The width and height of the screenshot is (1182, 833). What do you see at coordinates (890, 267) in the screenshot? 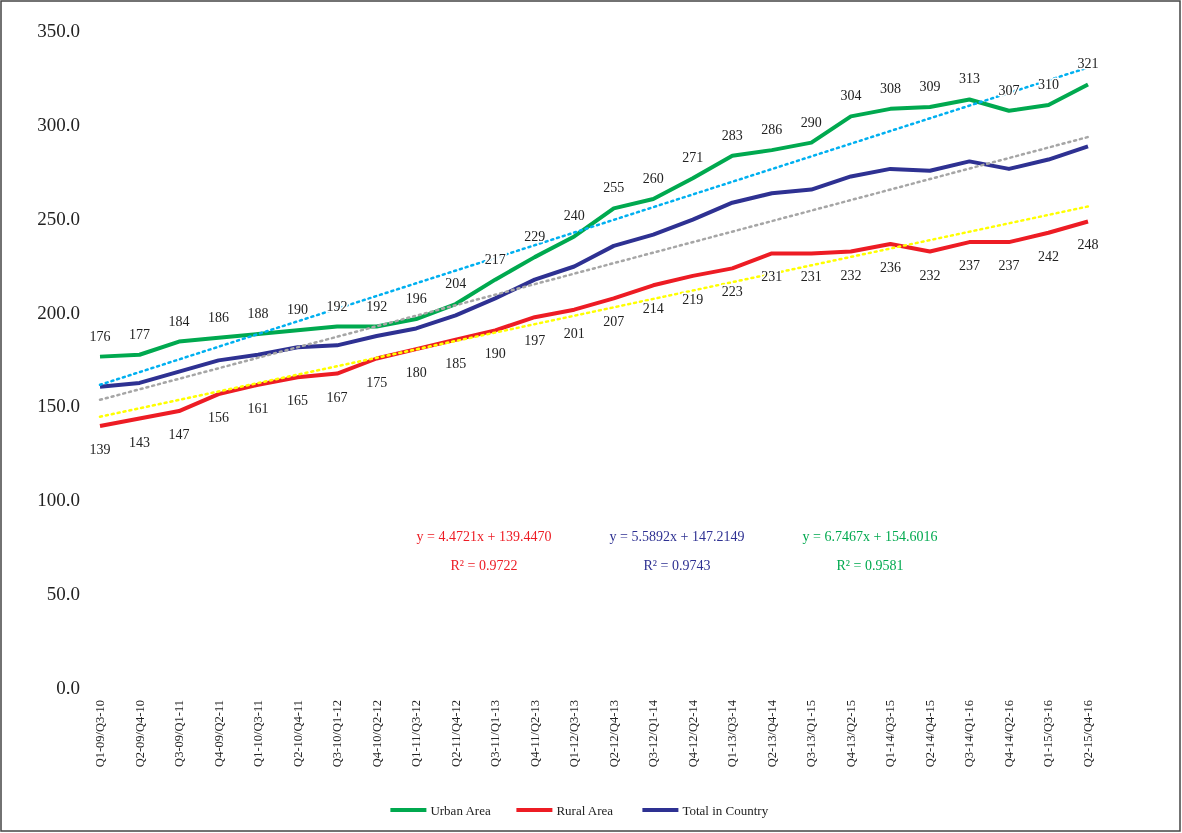
I see `data-label: 236` at bounding box center [890, 267].